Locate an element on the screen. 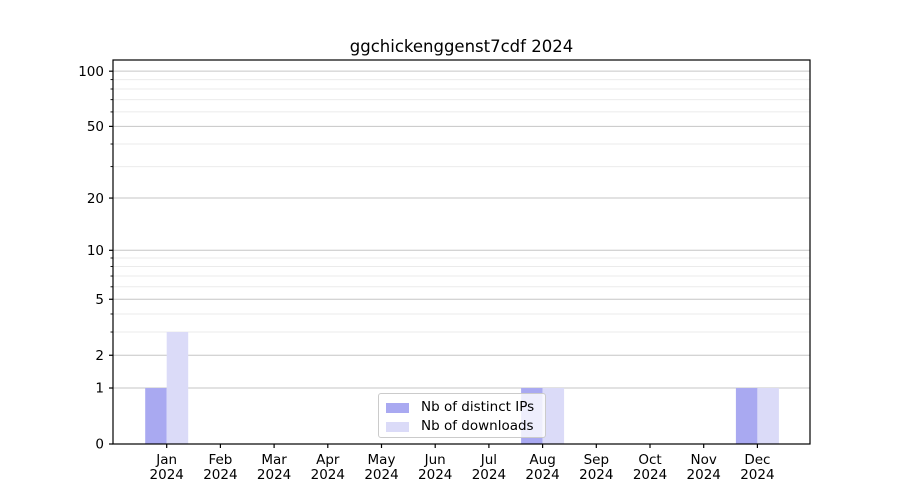 The width and height of the screenshot is (900, 500). legend: Nb of distinct IPs Nb of downloads is located at coordinates (462, 415).